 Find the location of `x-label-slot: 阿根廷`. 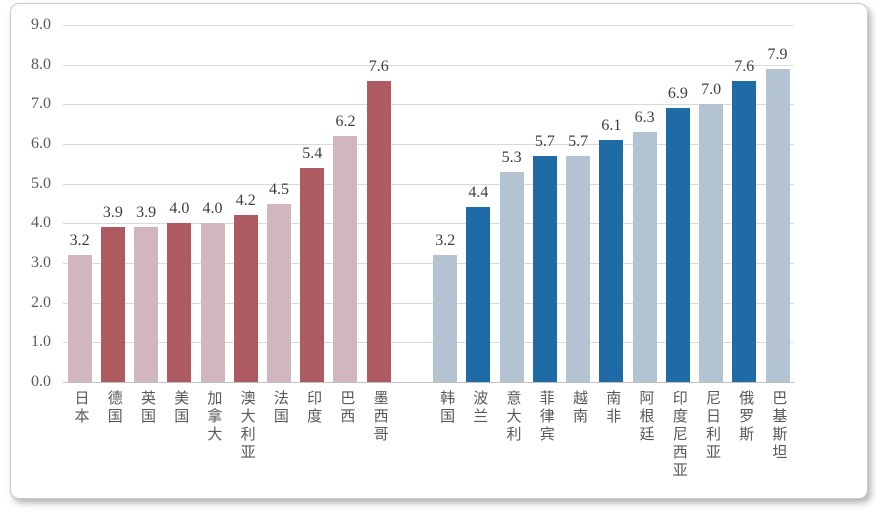

x-label-slot: 阿根廷 is located at coordinates (644, 435).